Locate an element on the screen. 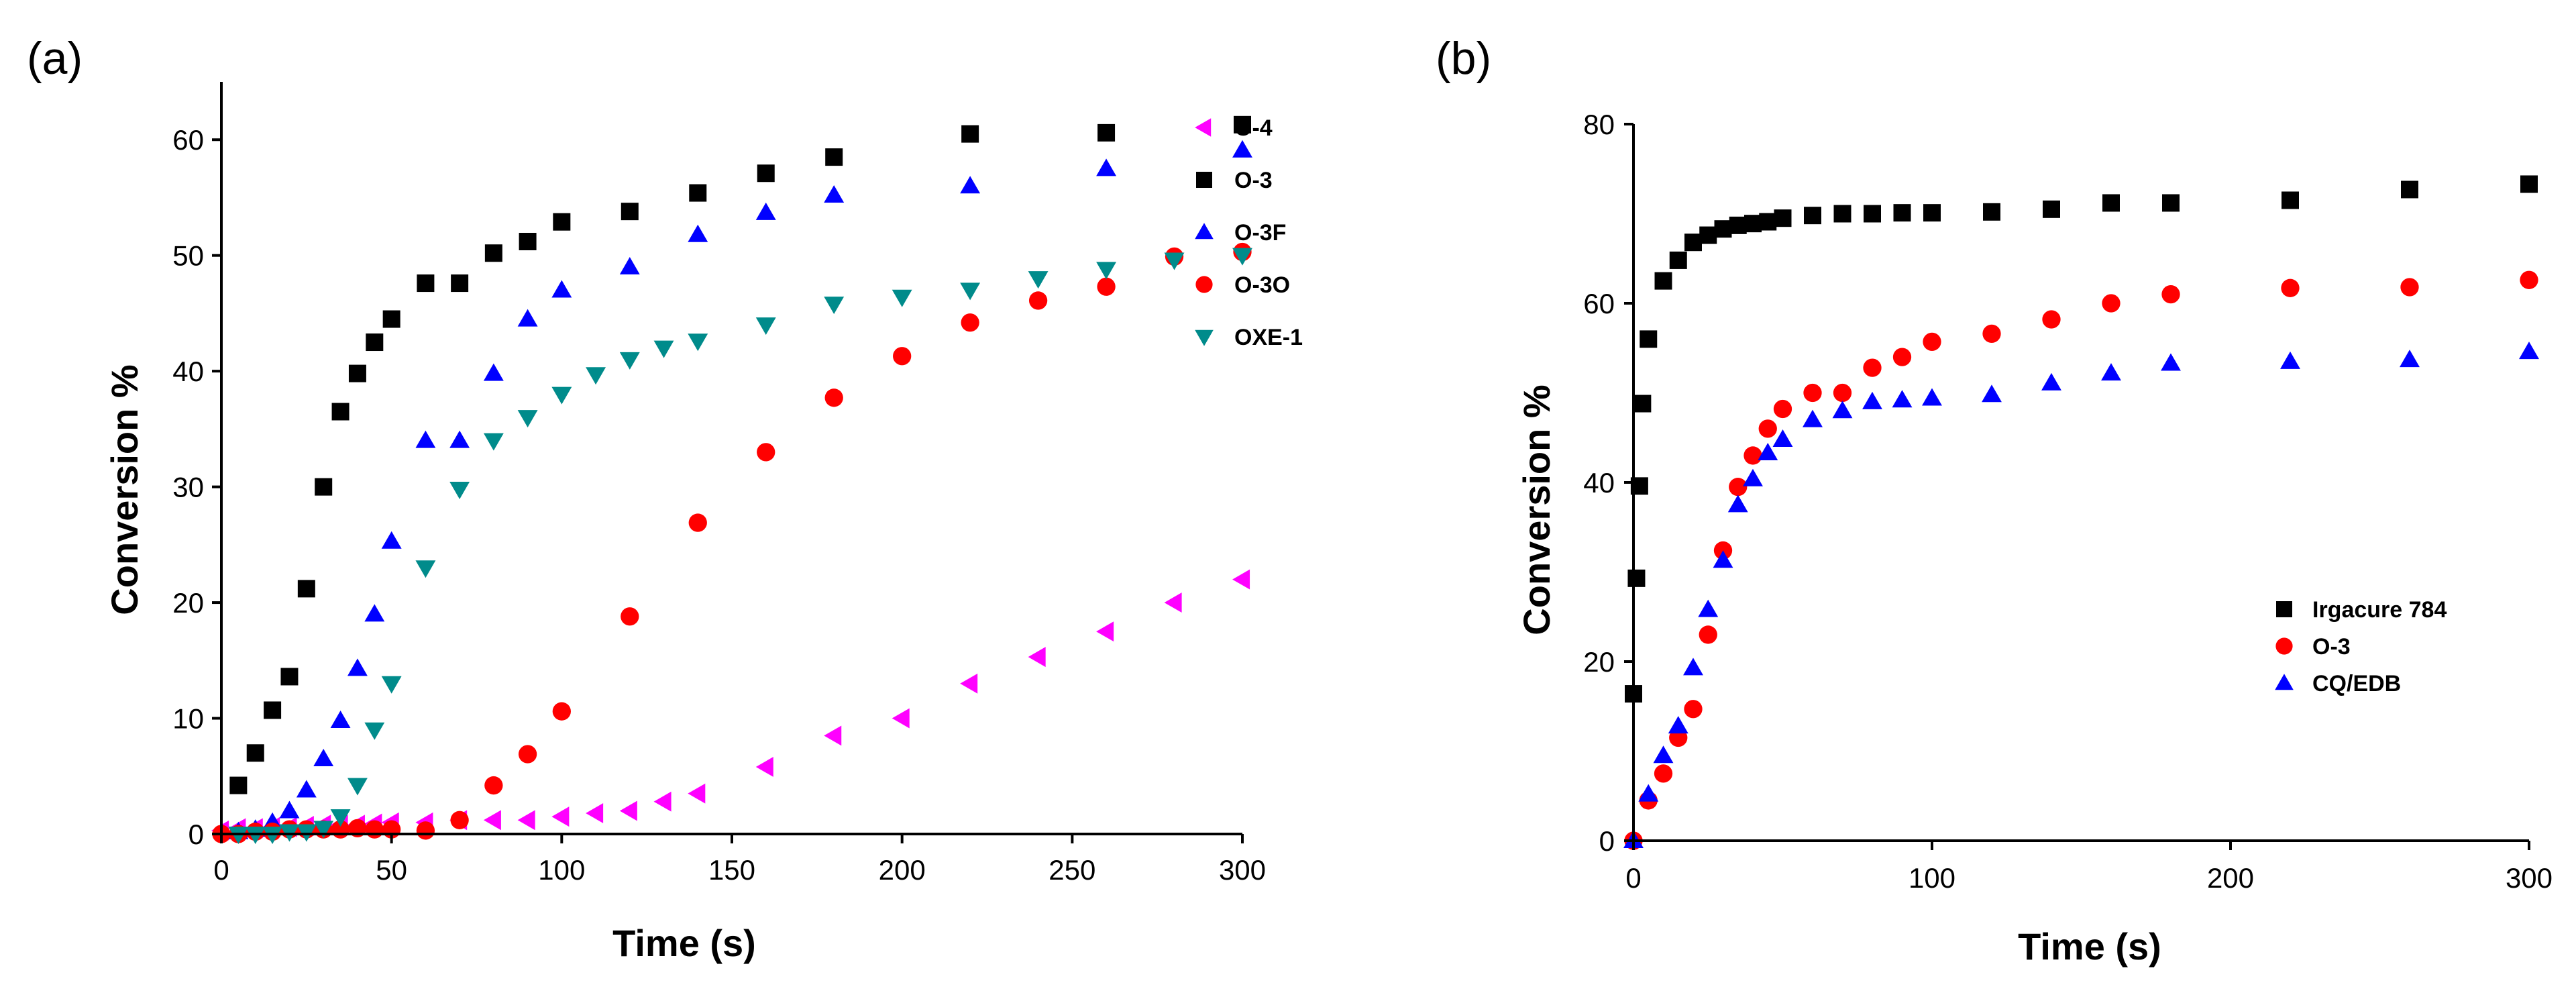 The image size is (2576, 989). y-tick-label: 50 is located at coordinates (188, 256).